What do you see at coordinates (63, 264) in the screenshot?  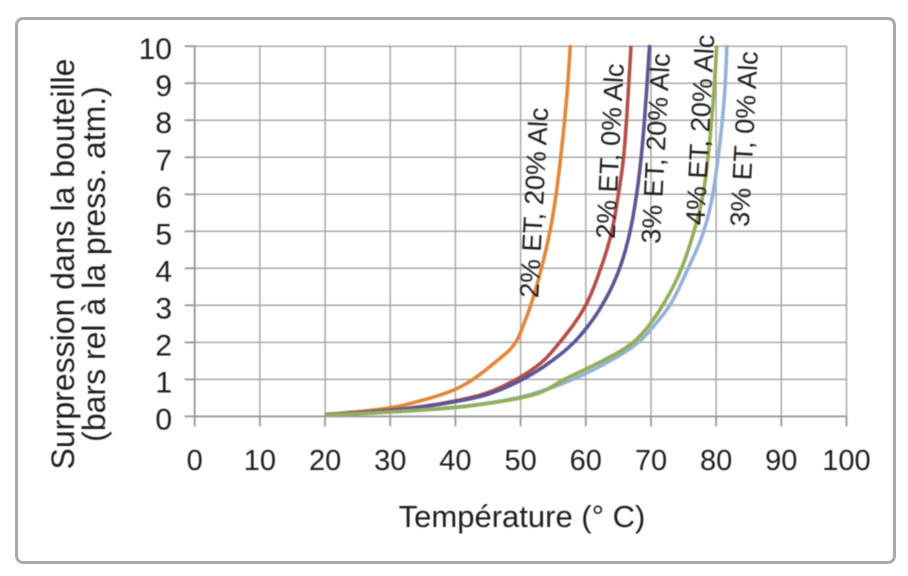 I see `svg-text: Surpression dans la bouteille` at bounding box center [63, 264].